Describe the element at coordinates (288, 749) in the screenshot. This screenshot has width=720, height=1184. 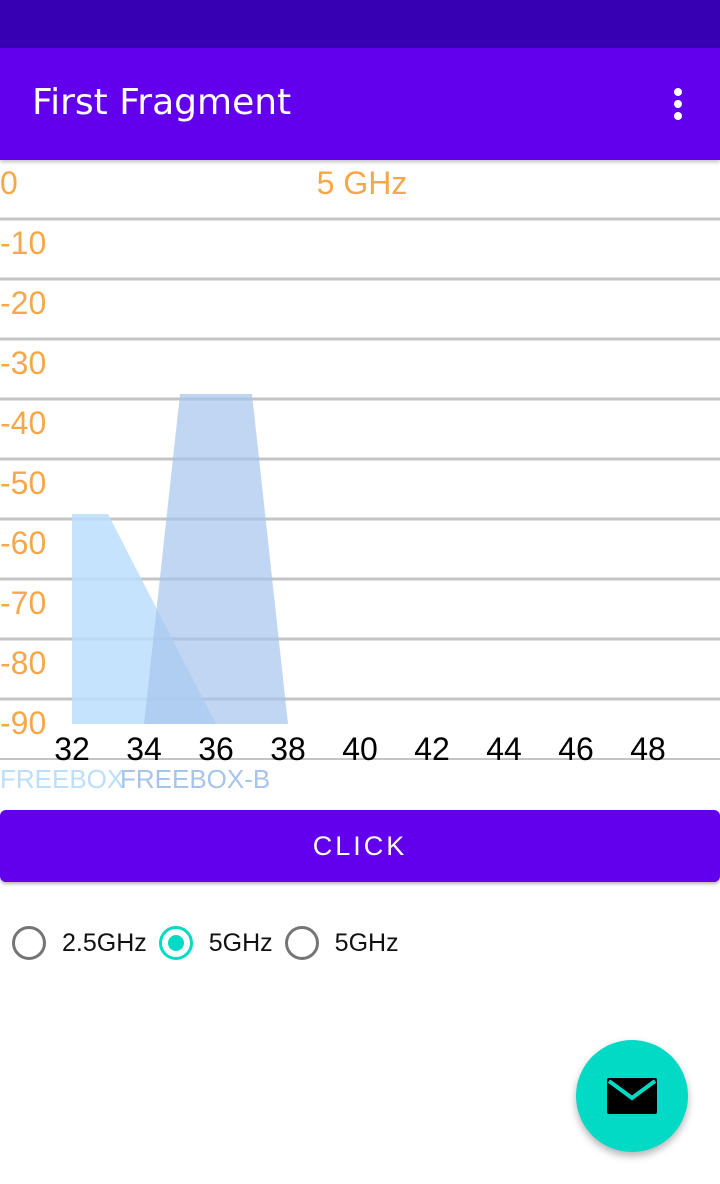
I see `x-tick-label: 38` at that location.